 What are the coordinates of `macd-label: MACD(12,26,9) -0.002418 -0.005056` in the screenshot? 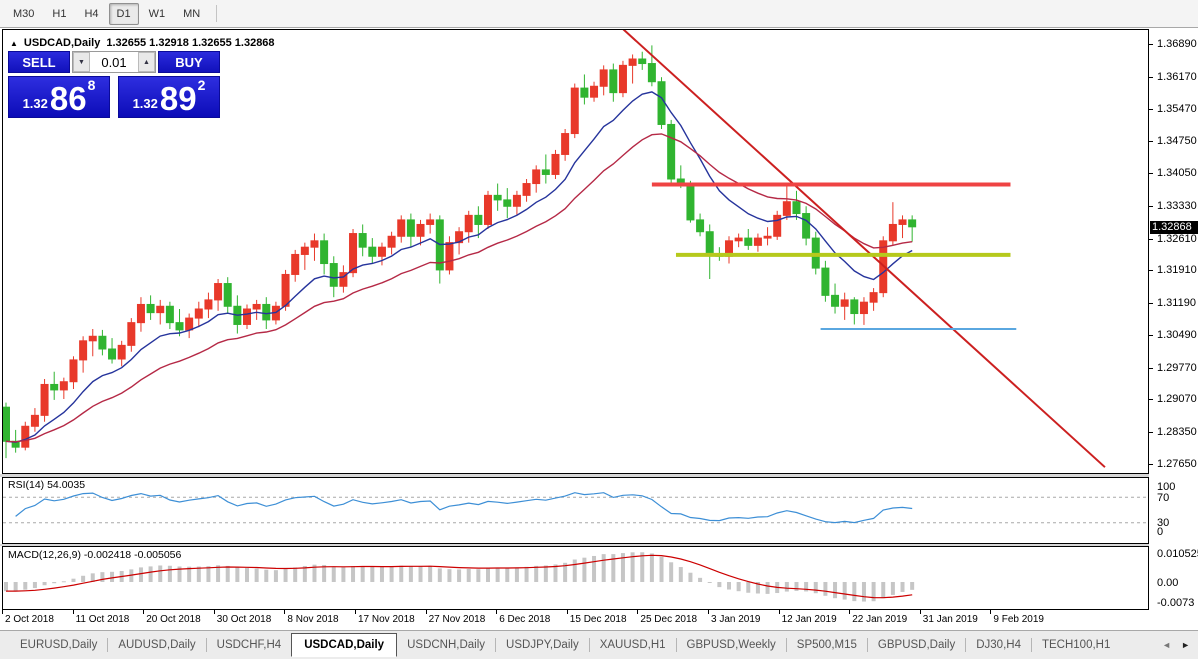 It's located at (95, 555).